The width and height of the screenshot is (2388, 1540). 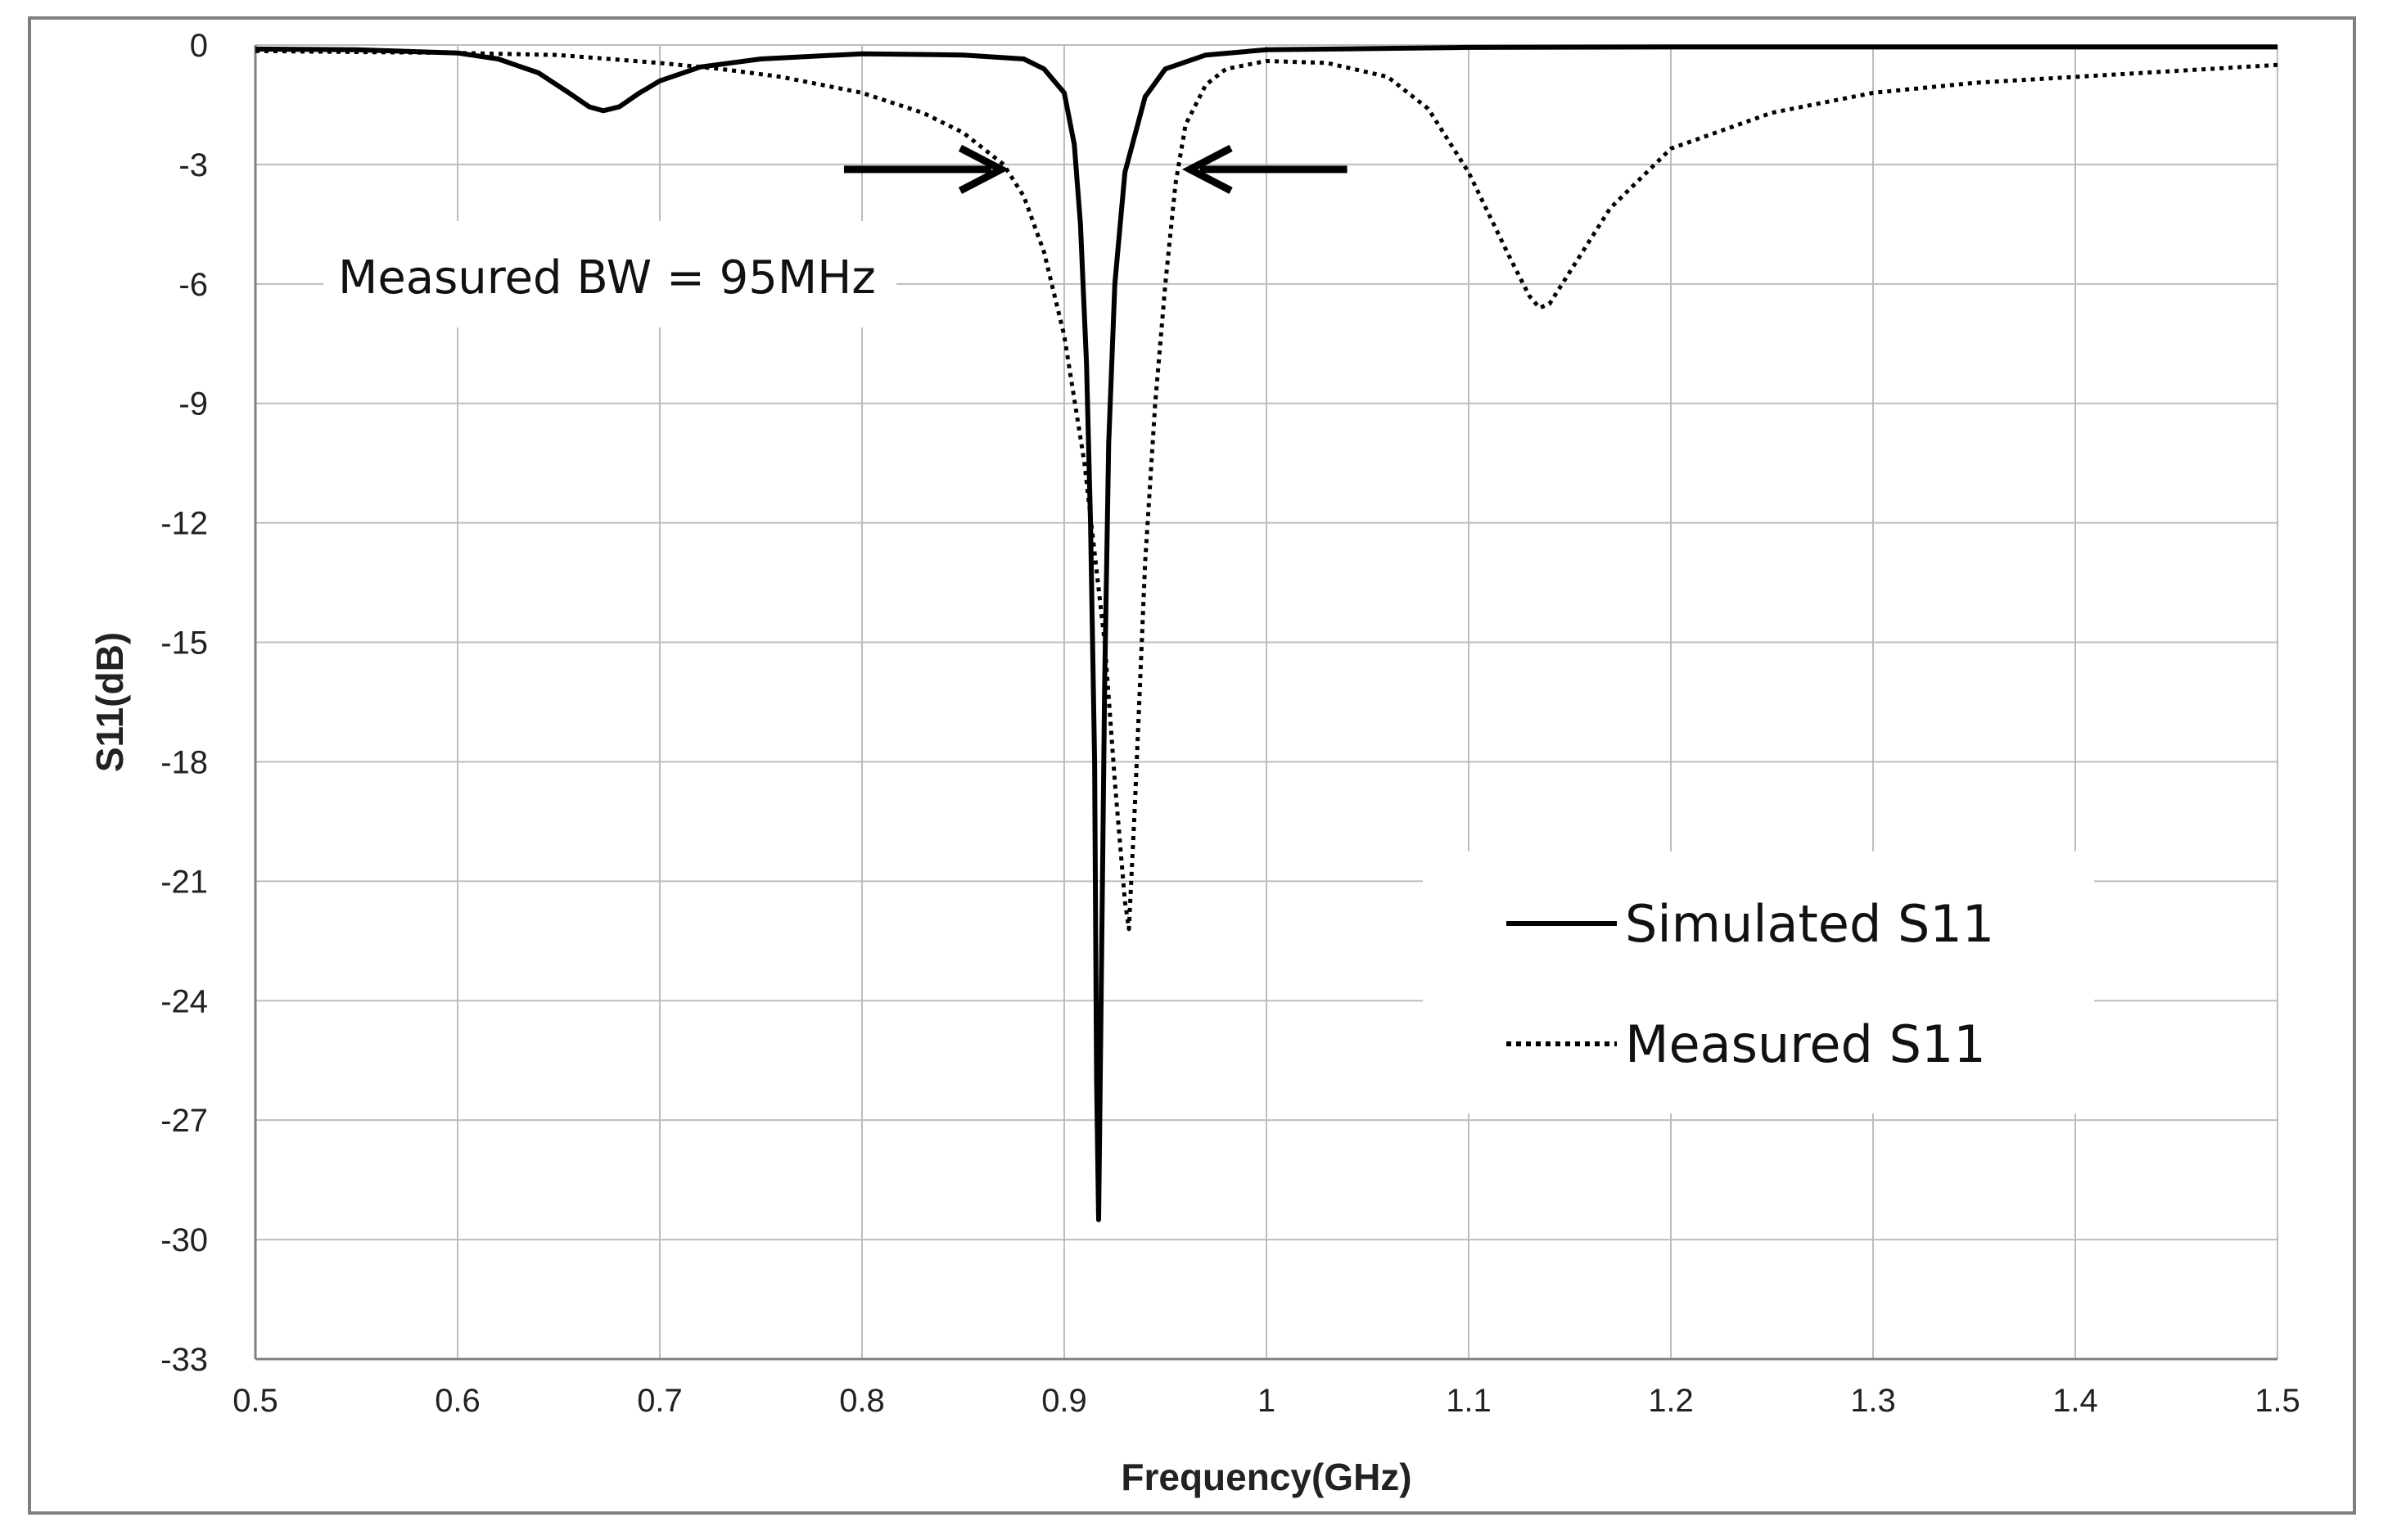 I want to click on bw-arrow-left-head, so click(x=983, y=169).